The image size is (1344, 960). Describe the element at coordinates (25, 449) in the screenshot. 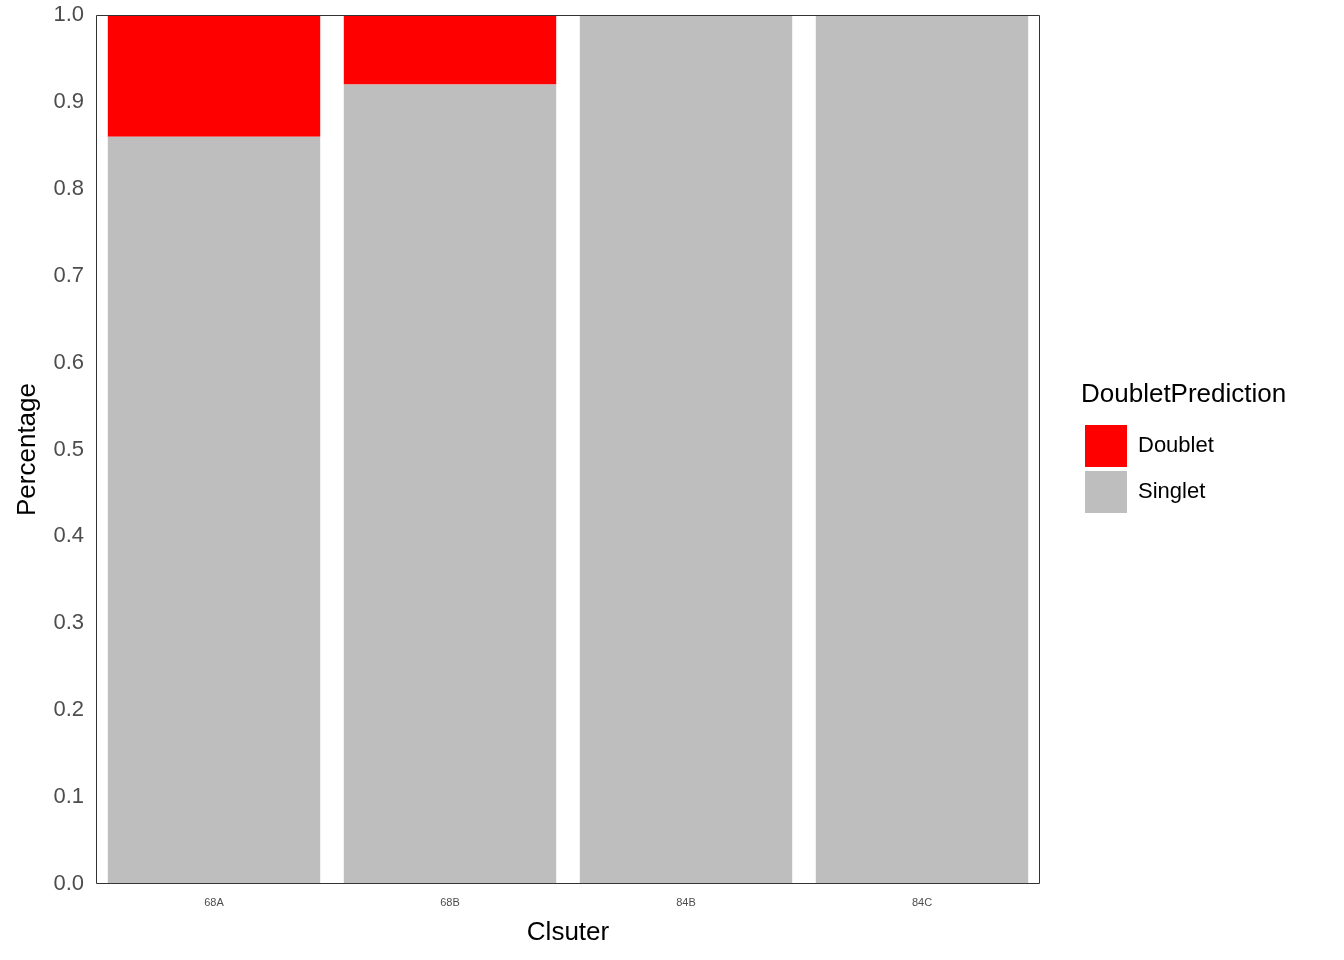

I see `y-axis-title: Percentage` at that location.